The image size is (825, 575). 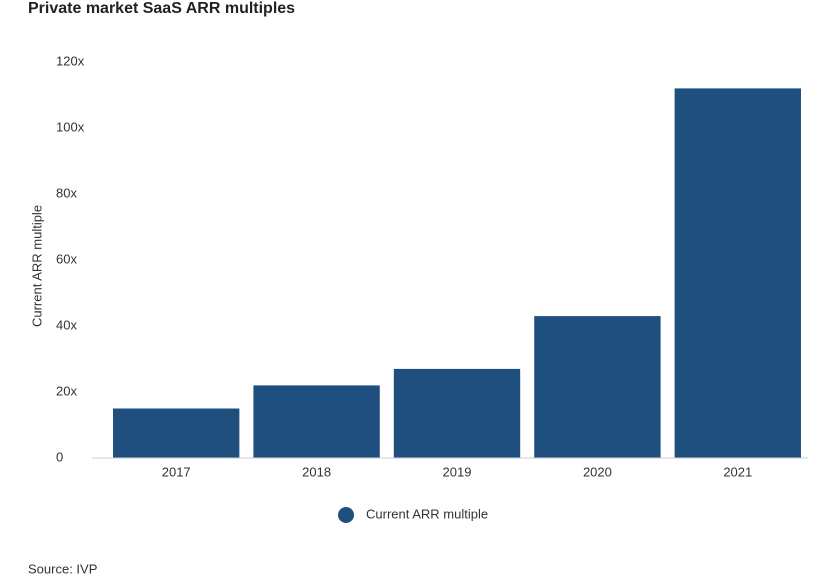 What do you see at coordinates (346, 515) in the screenshot?
I see `legend-marker` at bounding box center [346, 515].